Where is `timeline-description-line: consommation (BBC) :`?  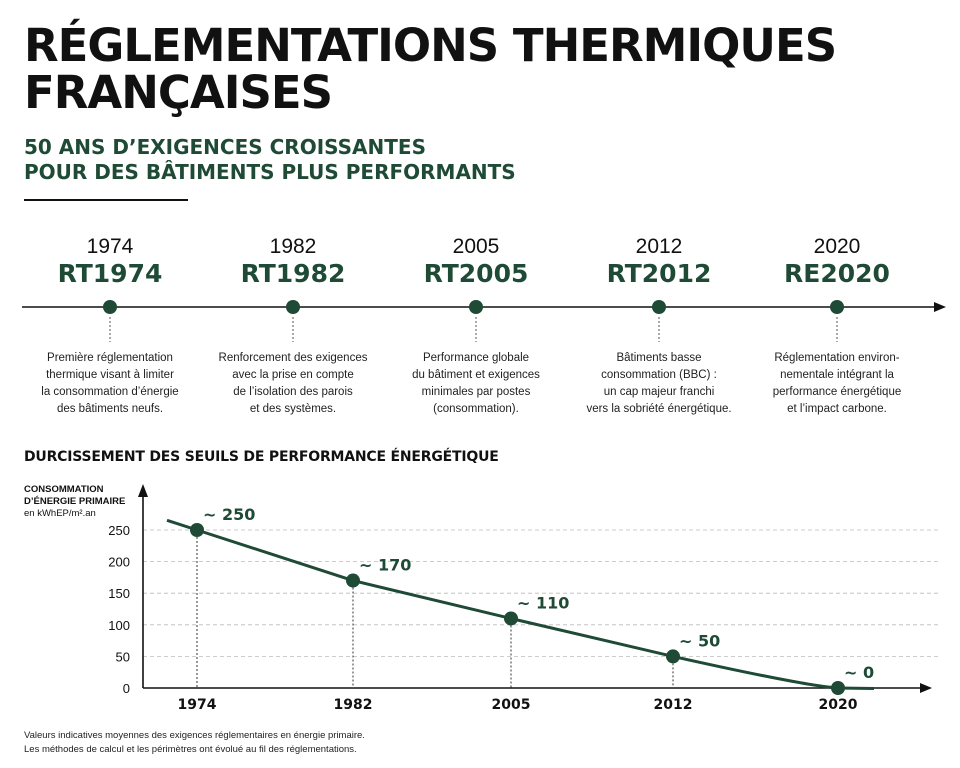
timeline-description-line: consommation (BBC) : is located at coordinates (659, 375).